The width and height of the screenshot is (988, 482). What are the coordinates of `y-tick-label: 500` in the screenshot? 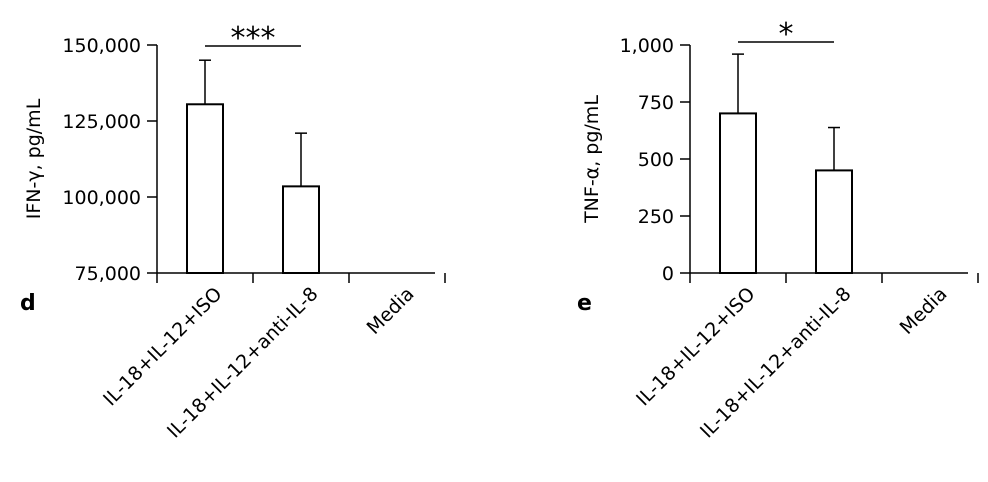 It's located at (656, 160).